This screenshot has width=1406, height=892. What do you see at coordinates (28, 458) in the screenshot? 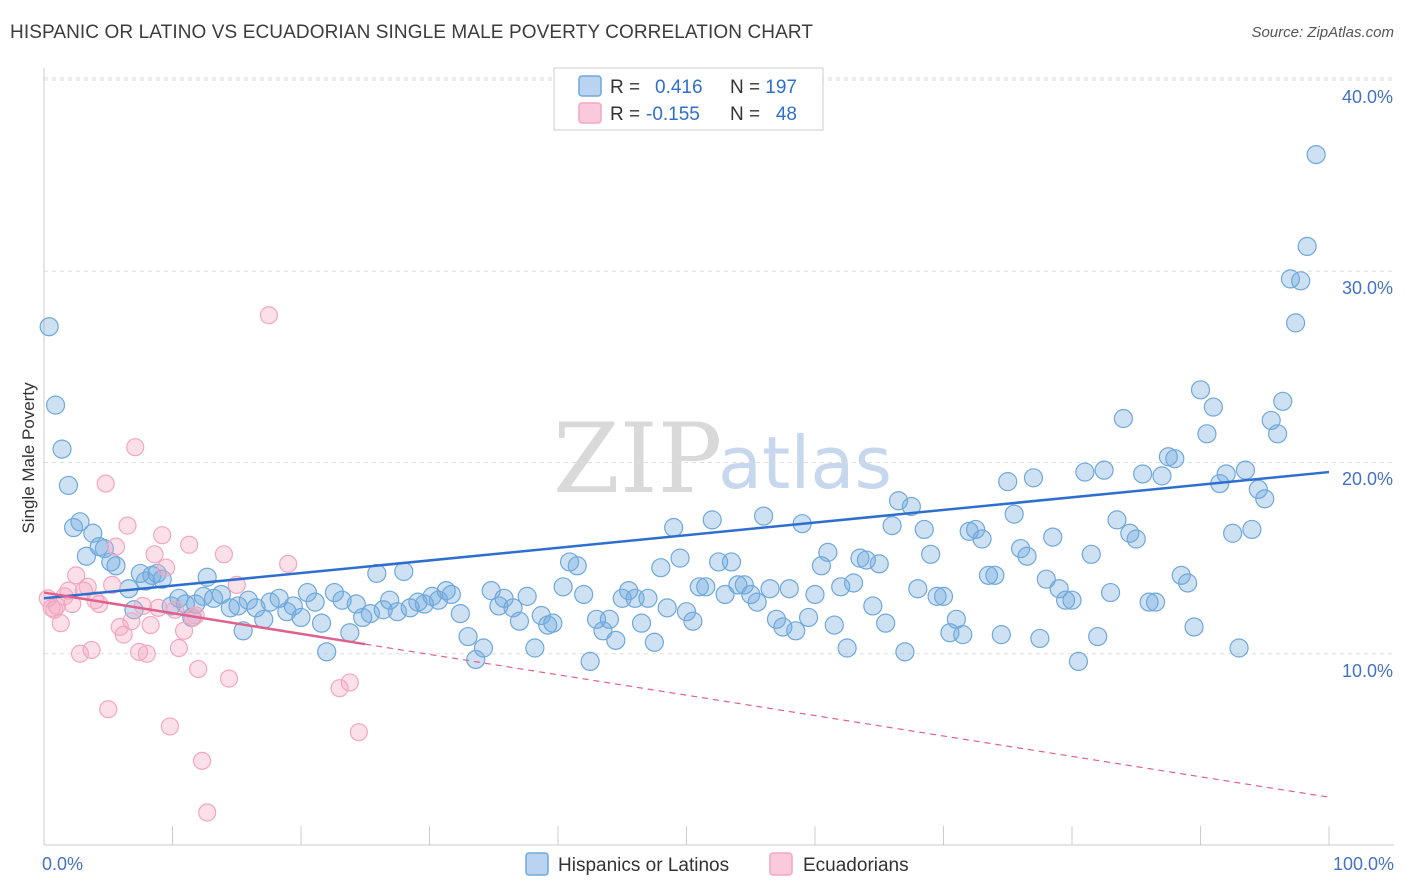
I see `y-axis-label: Single Male Poverty` at bounding box center [28, 458].